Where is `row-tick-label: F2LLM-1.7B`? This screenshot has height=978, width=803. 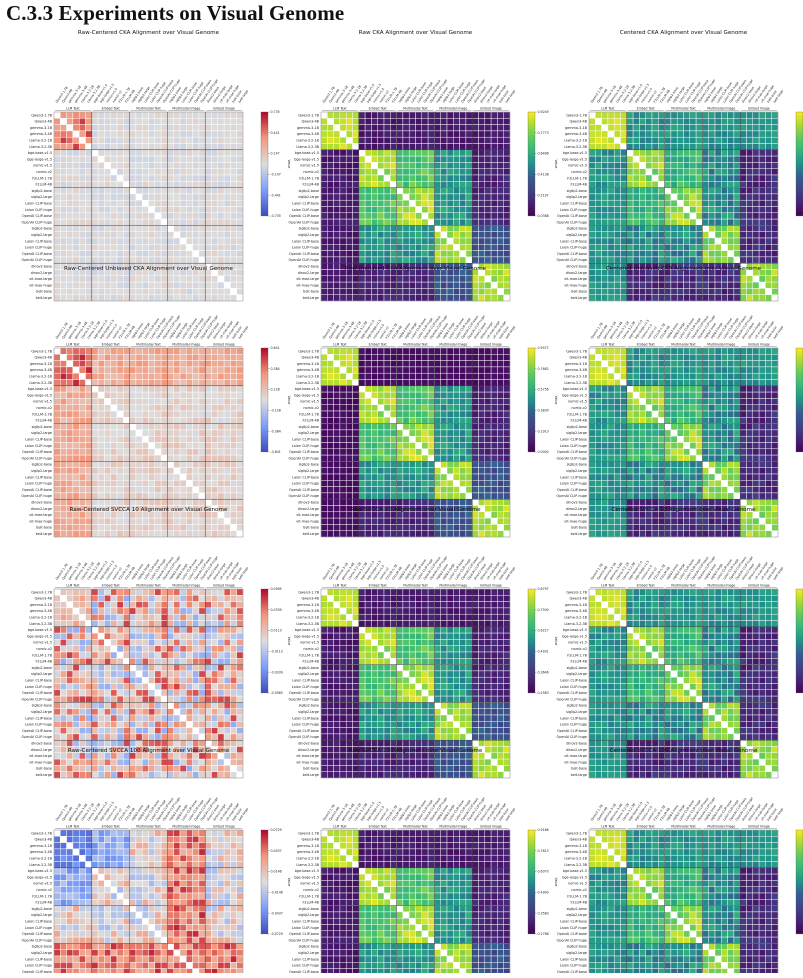 row-tick-label: F2LLM-1.7B is located at coordinates (309, 178).